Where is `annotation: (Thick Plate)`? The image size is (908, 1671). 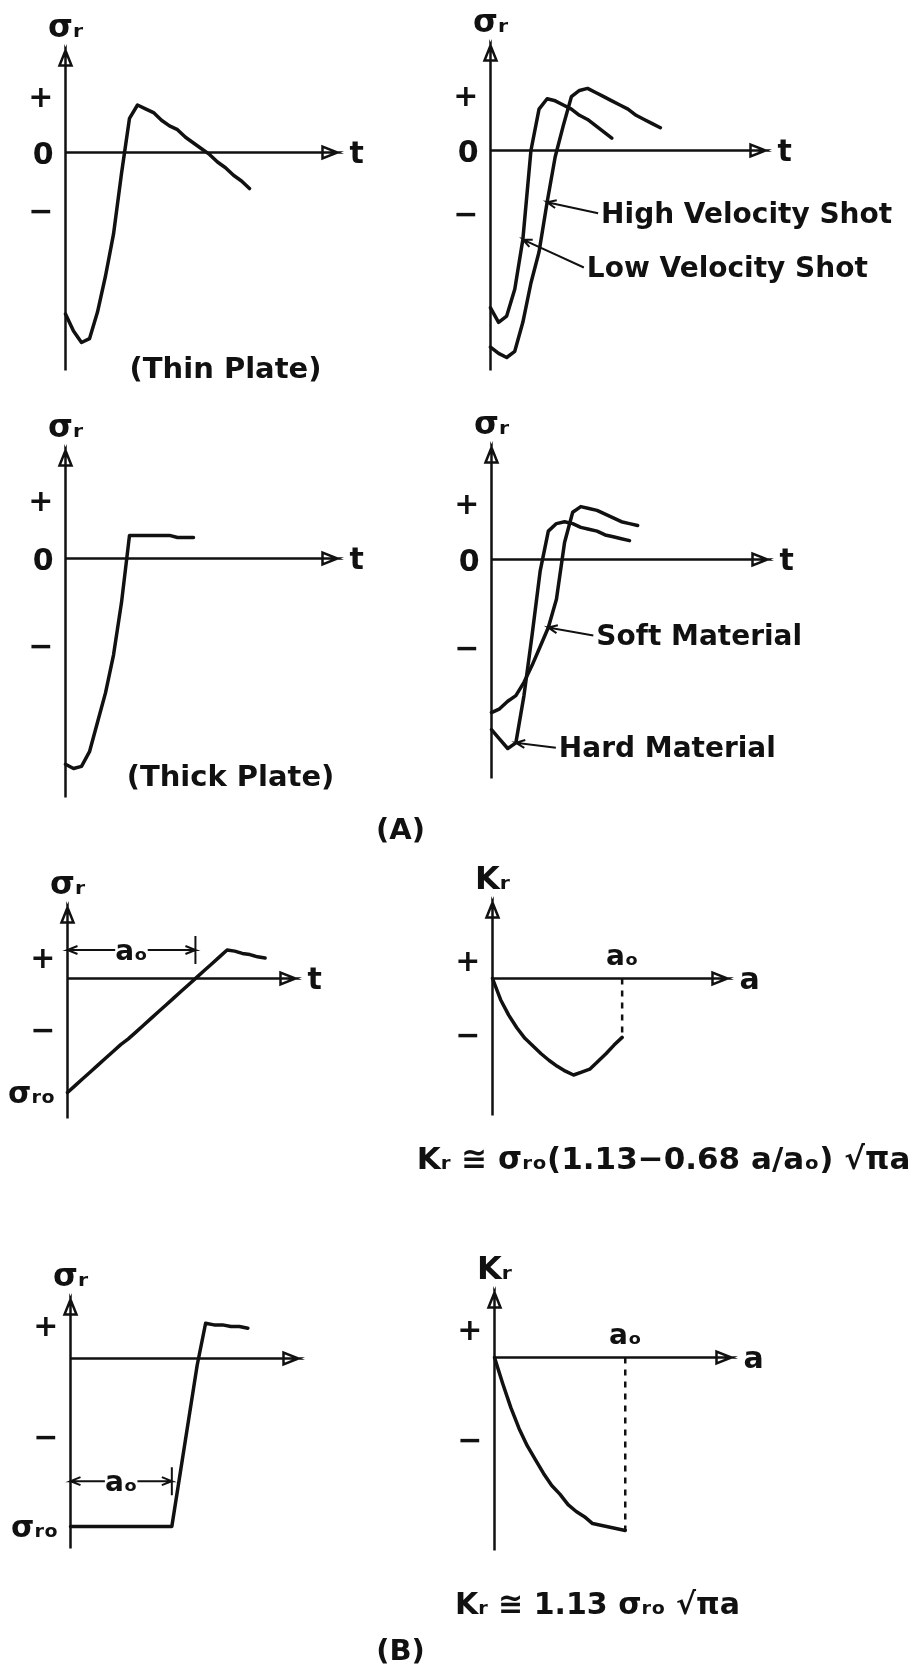 annotation: (Thick Plate) is located at coordinates (230, 775).